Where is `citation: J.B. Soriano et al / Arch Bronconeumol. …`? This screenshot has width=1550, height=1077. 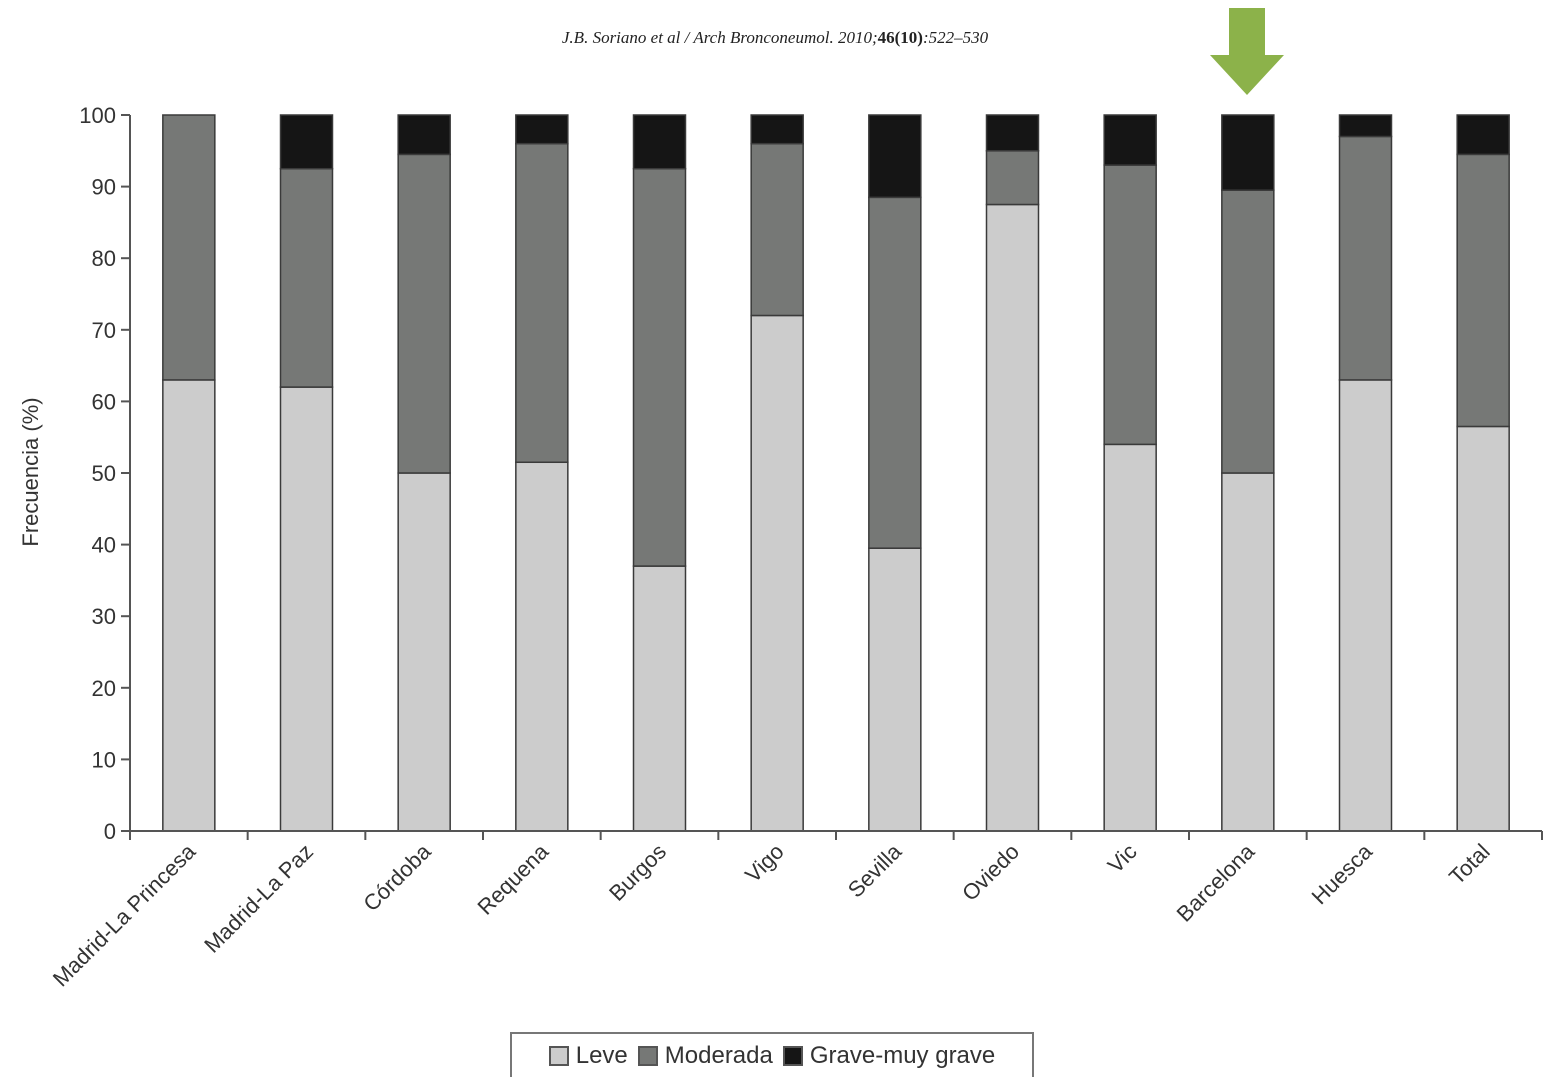 citation: J.B. Soriano et al / Arch Bronconeumol. … is located at coordinates (775, 38).